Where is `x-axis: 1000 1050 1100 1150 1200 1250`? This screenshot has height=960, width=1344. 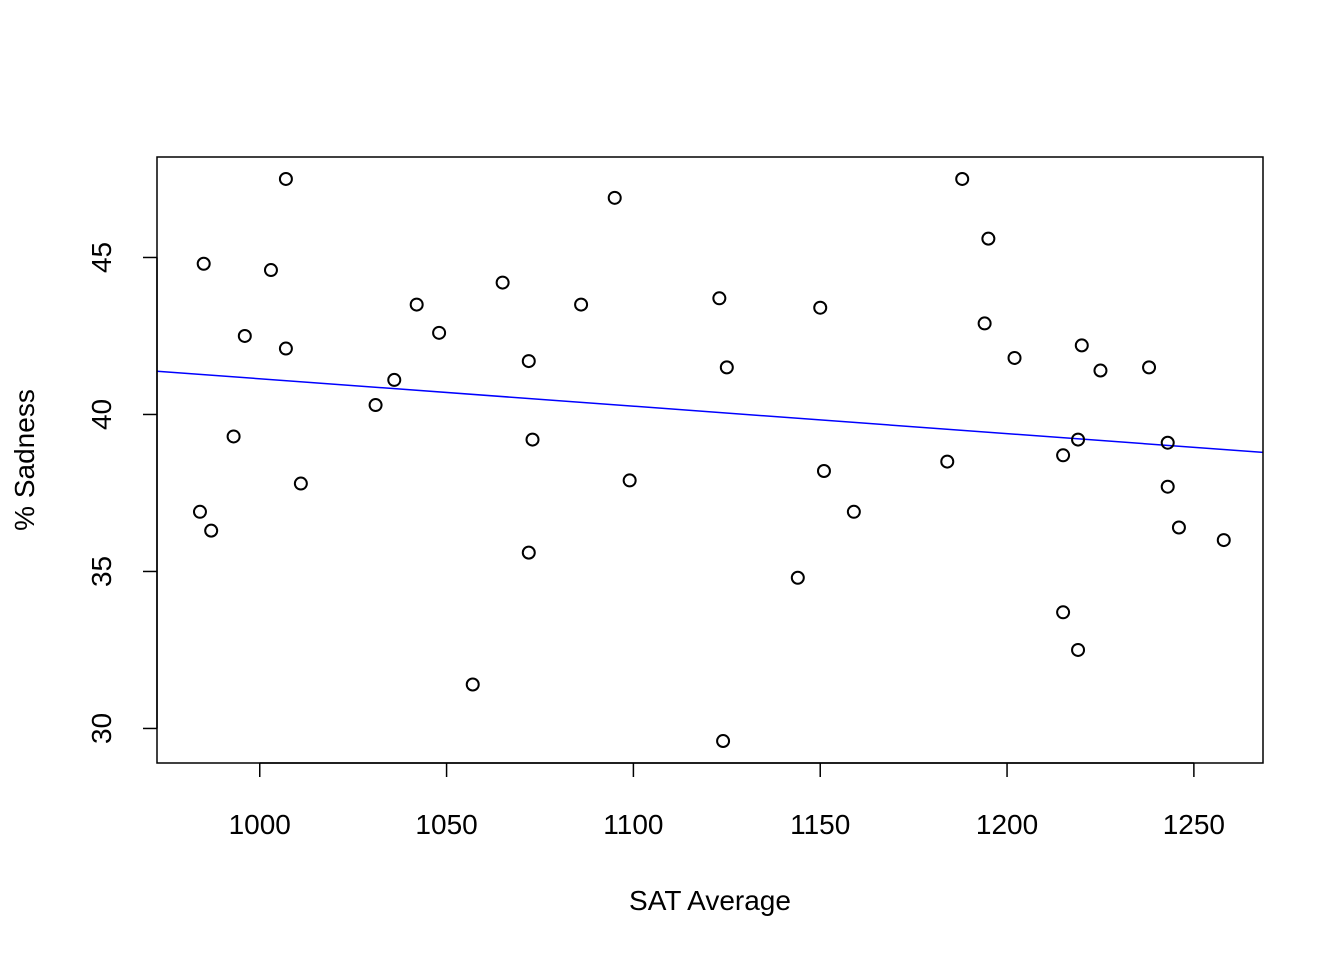
x-axis: 1000 1050 1100 1150 1200 1250 is located at coordinates (727, 801).